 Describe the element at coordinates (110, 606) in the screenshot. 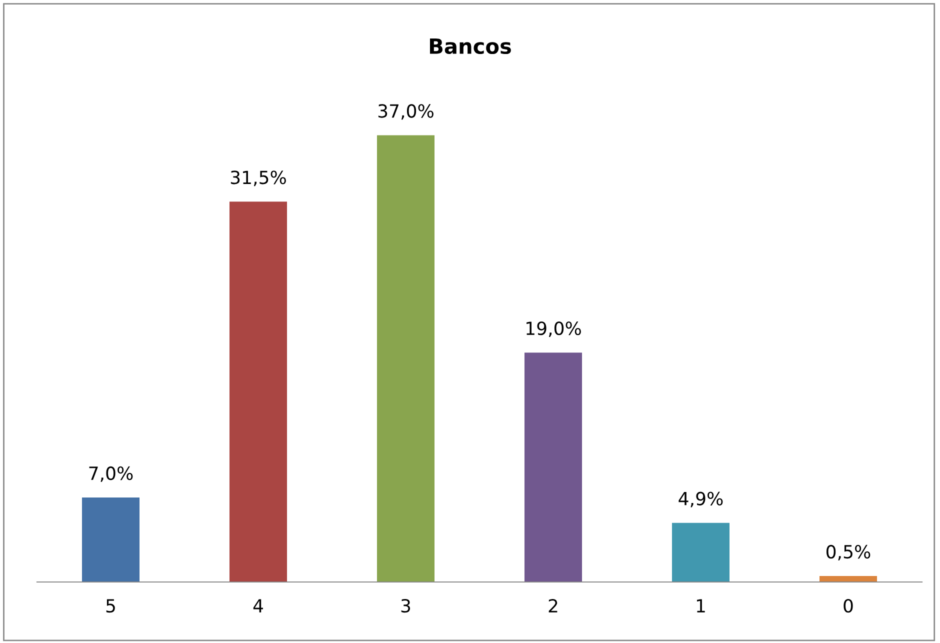

I see `x-tick-label: 5` at that location.